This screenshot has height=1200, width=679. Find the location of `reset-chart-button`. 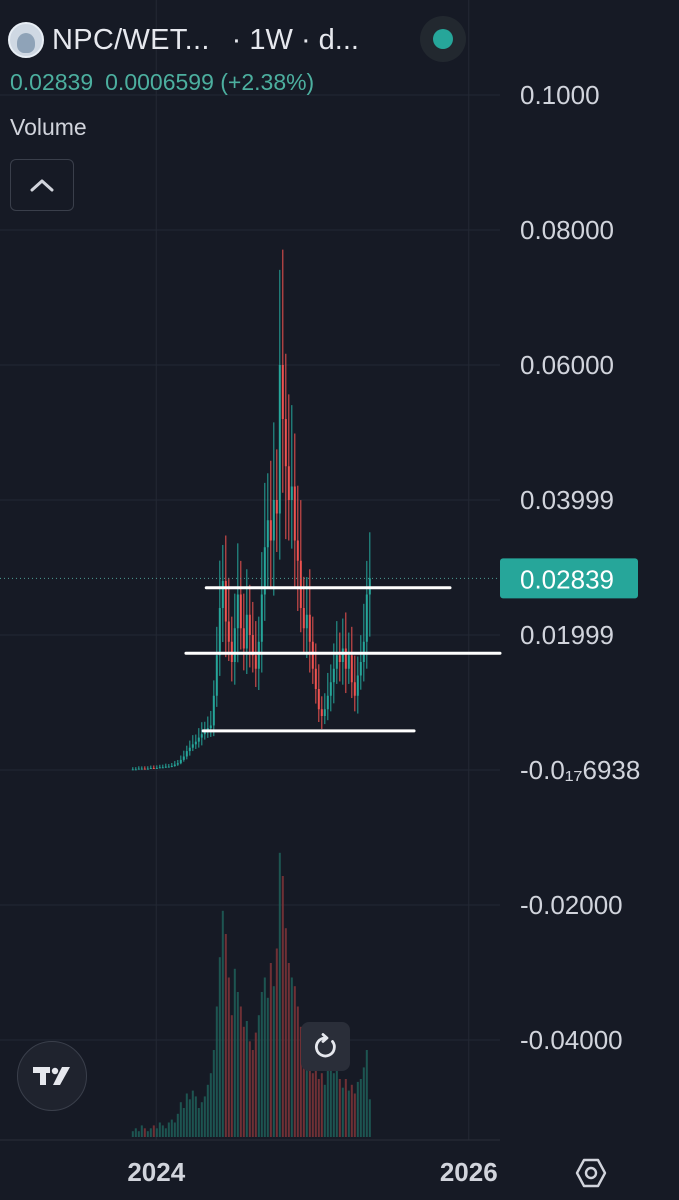

reset-chart-button is located at coordinates (325, 1046).